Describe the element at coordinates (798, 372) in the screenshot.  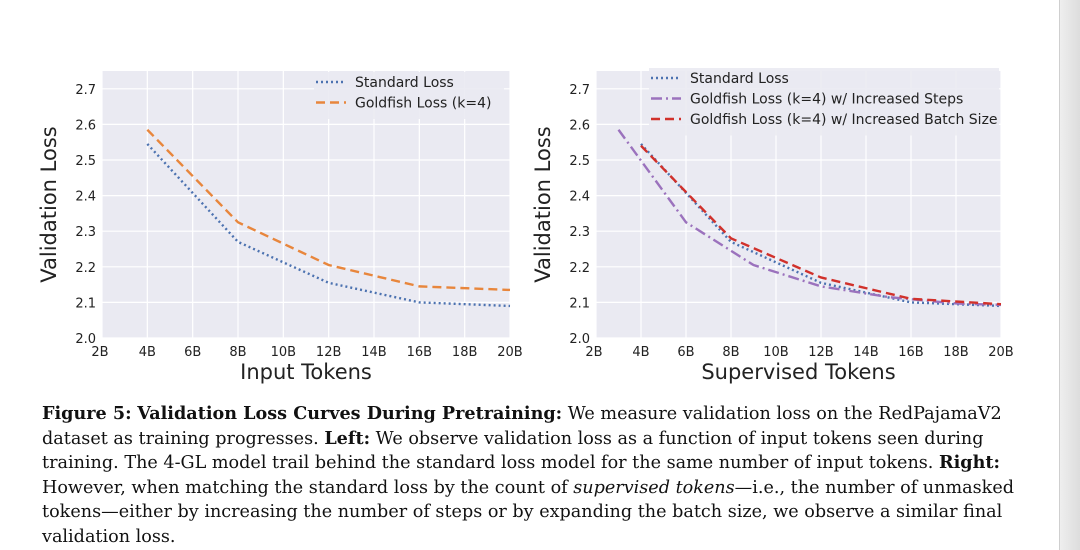
I see `x-axis-label: Supervised Tokens` at that location.